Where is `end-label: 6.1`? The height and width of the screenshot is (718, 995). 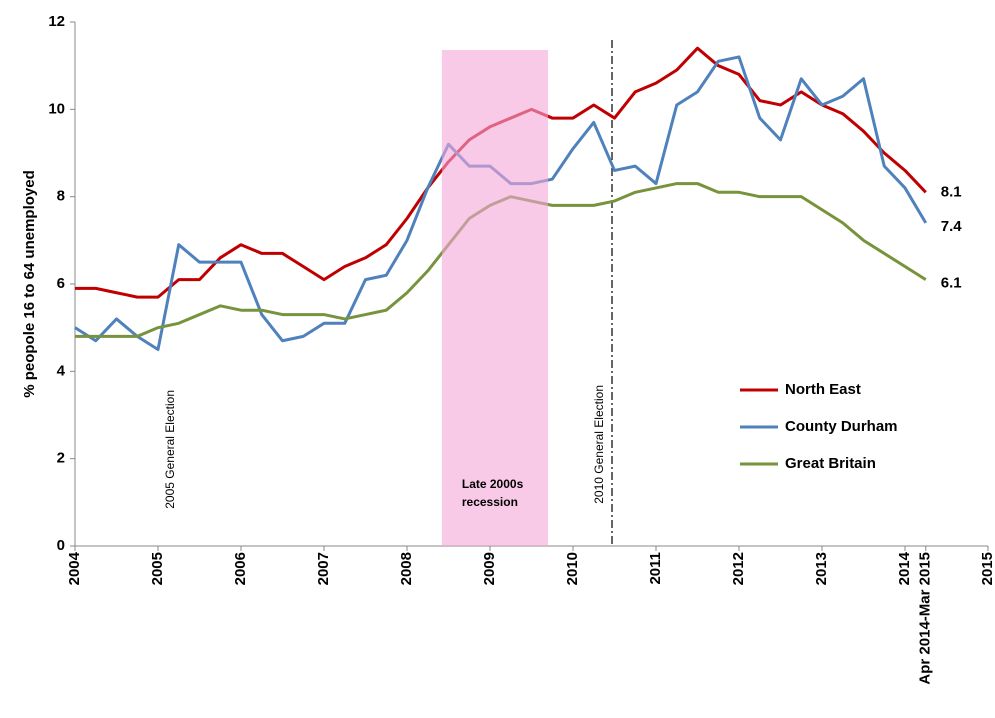 end-label: 6.1 is located at coordinates (951, 283).